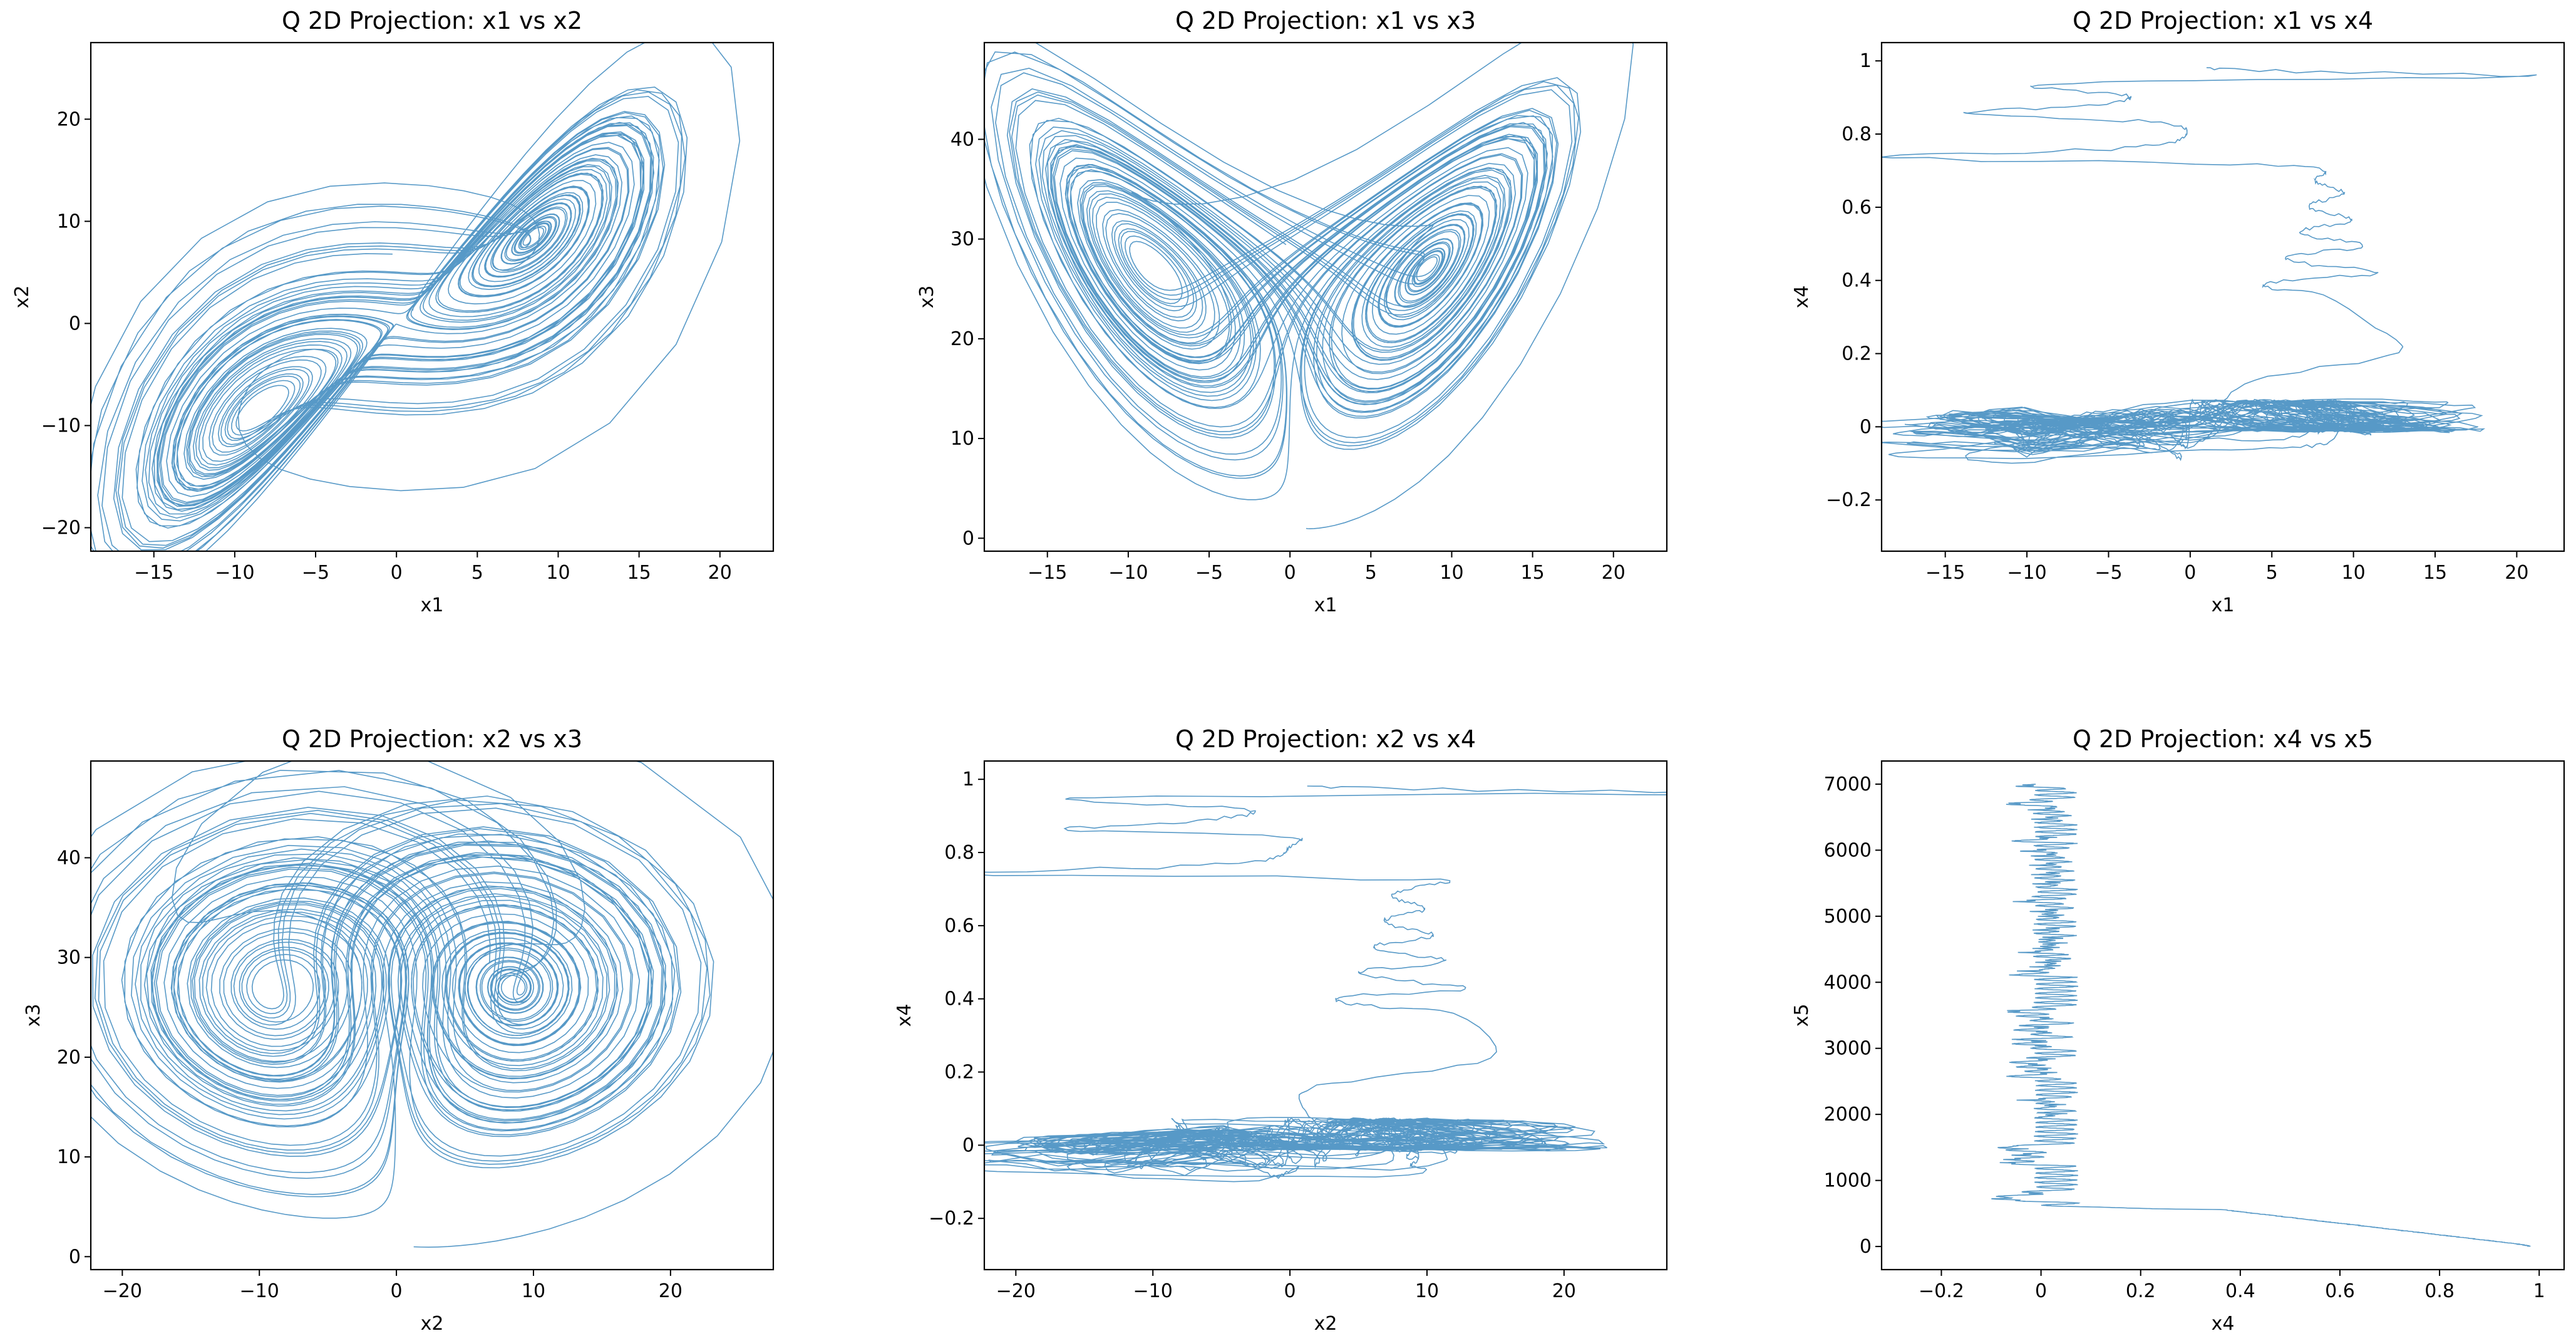 This screenshot has height=1336, width=2576. Describe the element at coordinates (2141, 1291) in the screenshot. I see `x-tick-label: 0.2` at that location.